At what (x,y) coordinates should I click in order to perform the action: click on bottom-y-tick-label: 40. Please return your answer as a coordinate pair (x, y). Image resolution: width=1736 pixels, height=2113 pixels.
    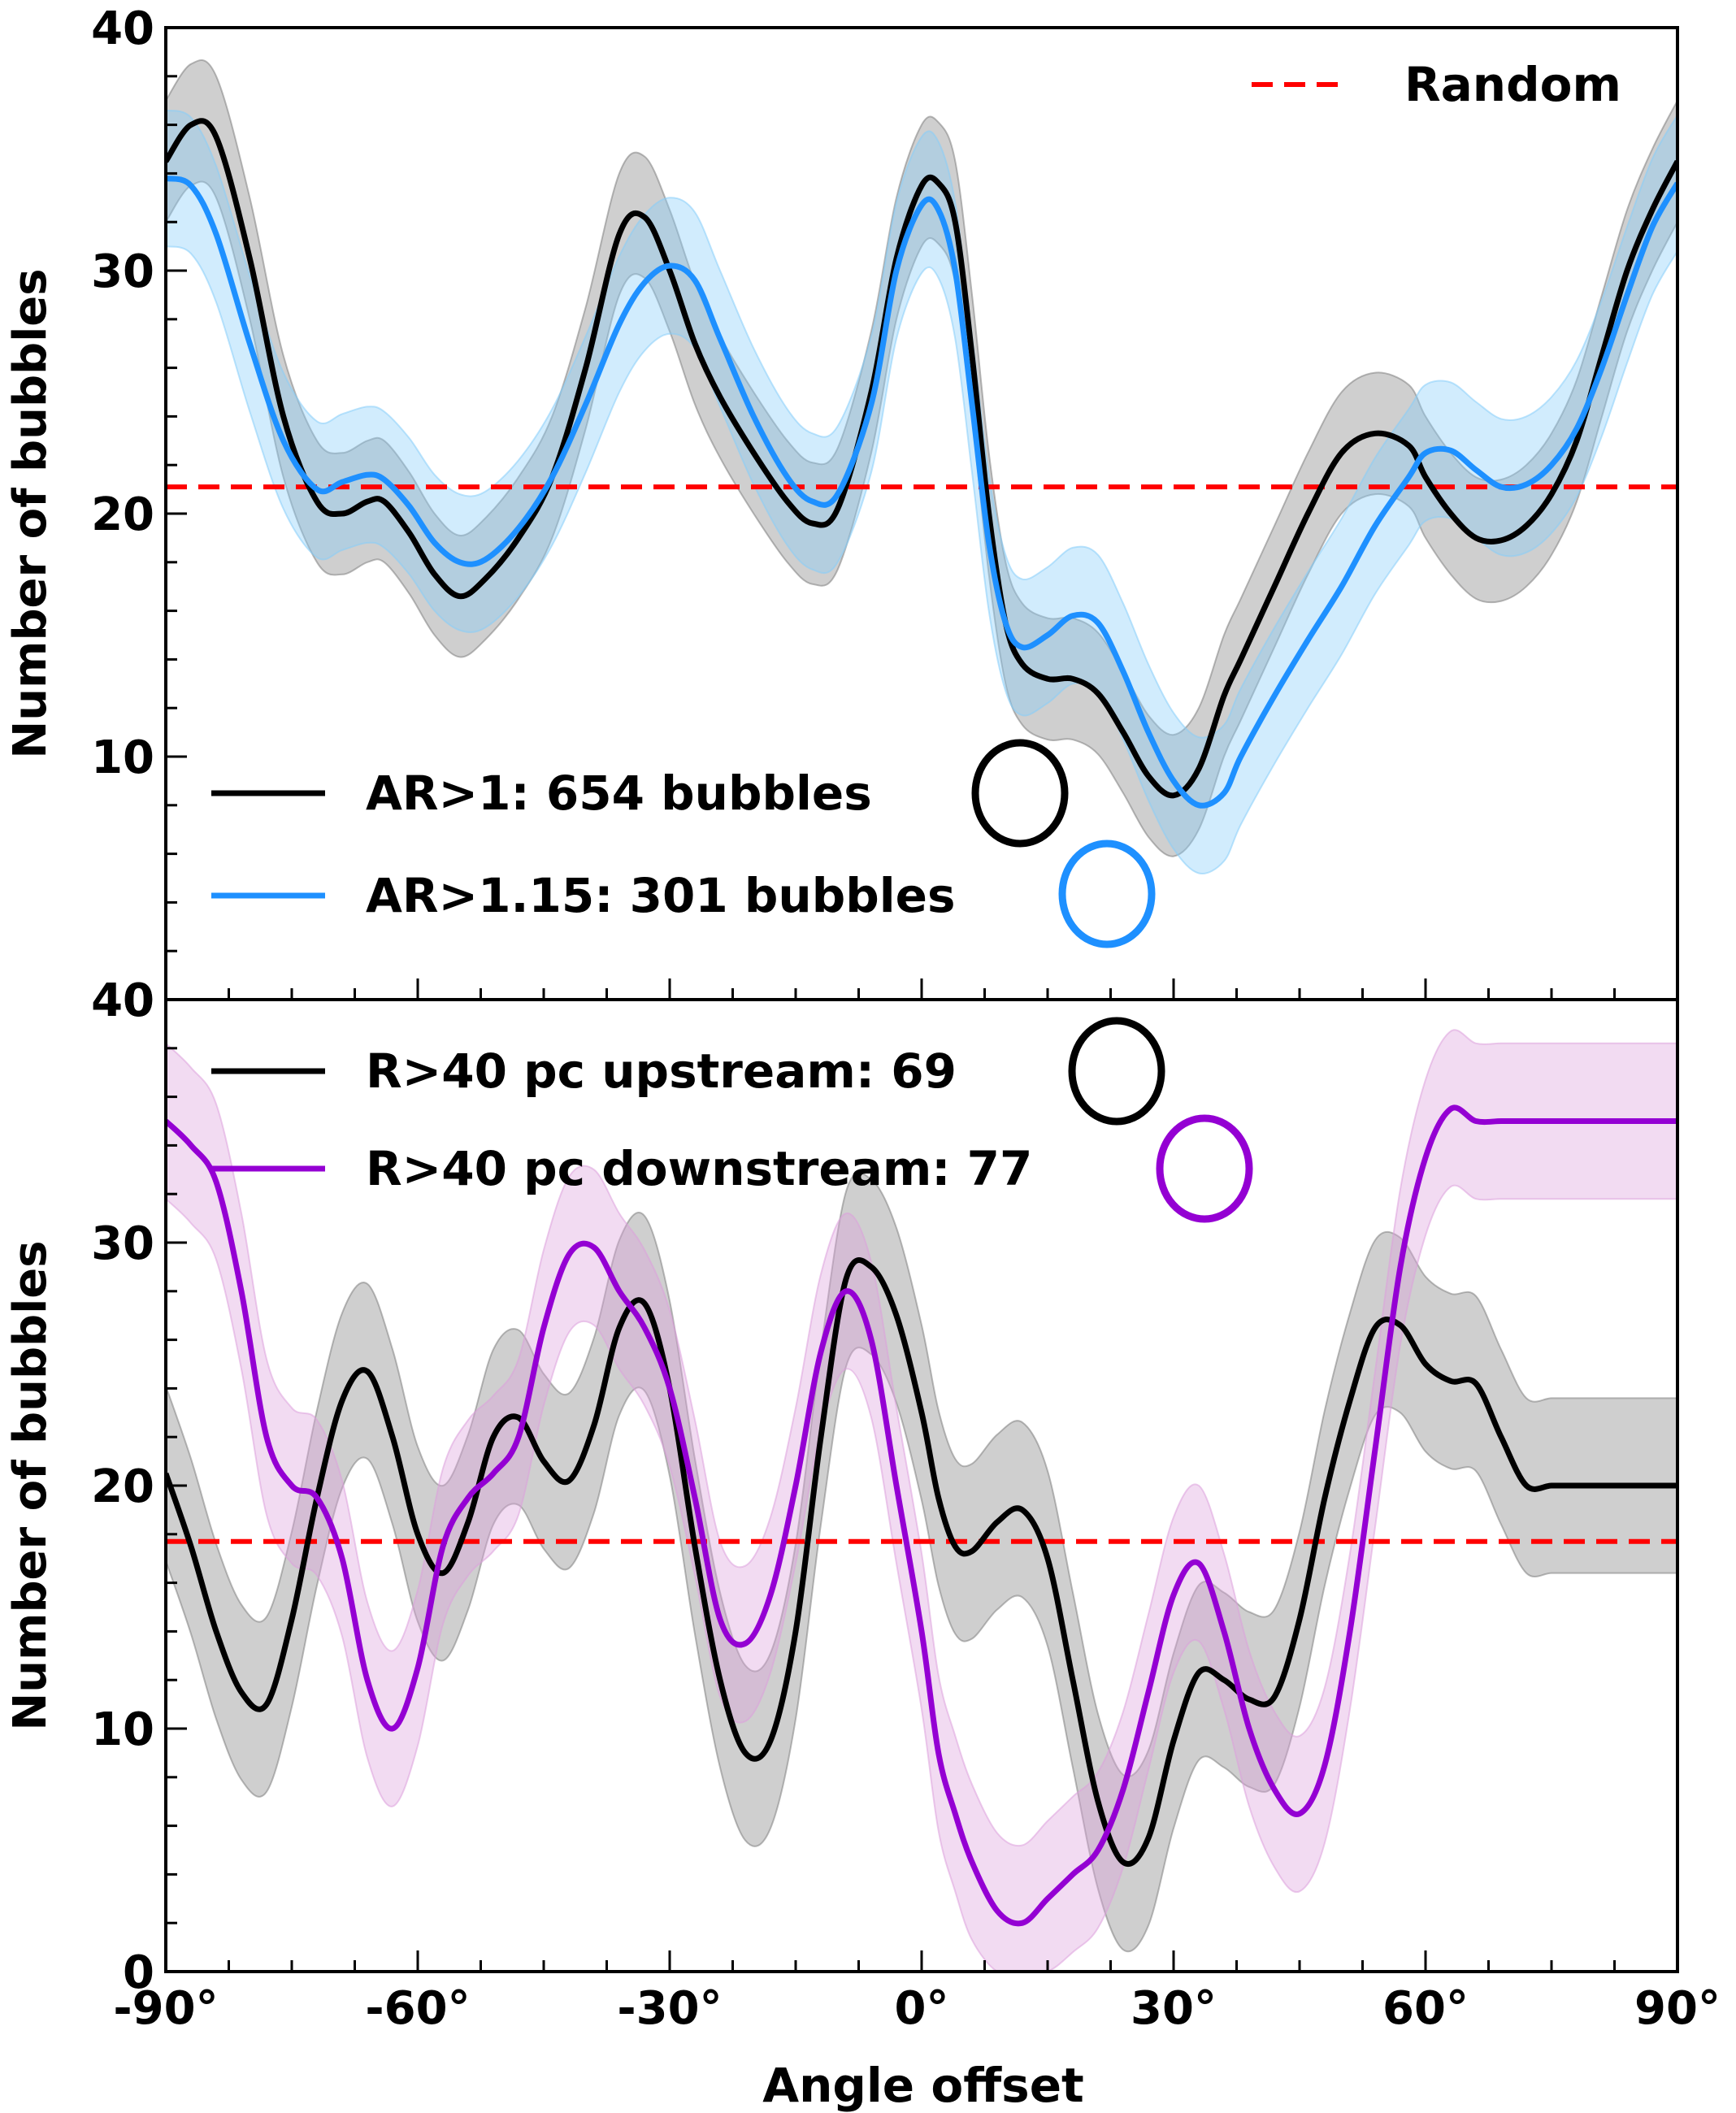
    Looking at the image, I should click on (122, 1001).